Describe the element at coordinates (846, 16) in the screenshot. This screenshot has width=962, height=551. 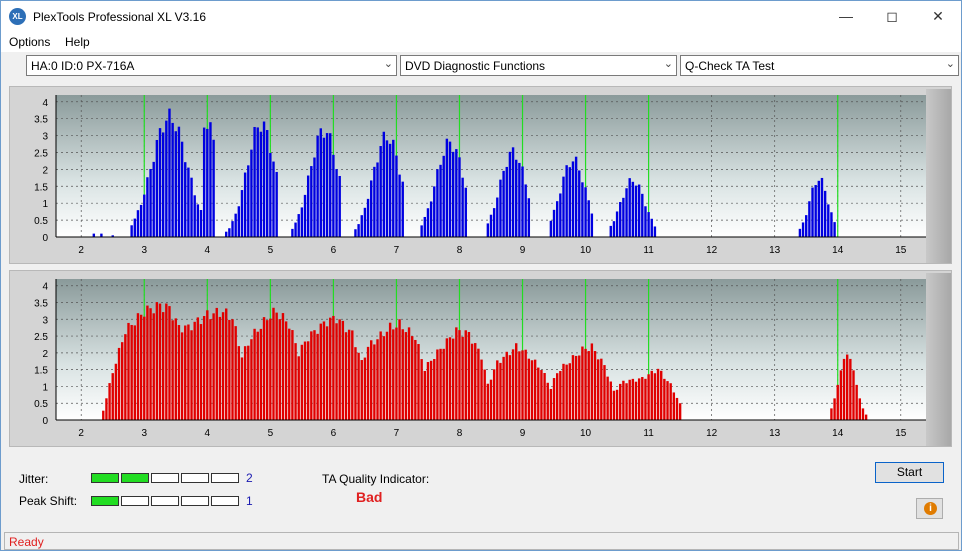
I see `minimize-button: —` at that location.